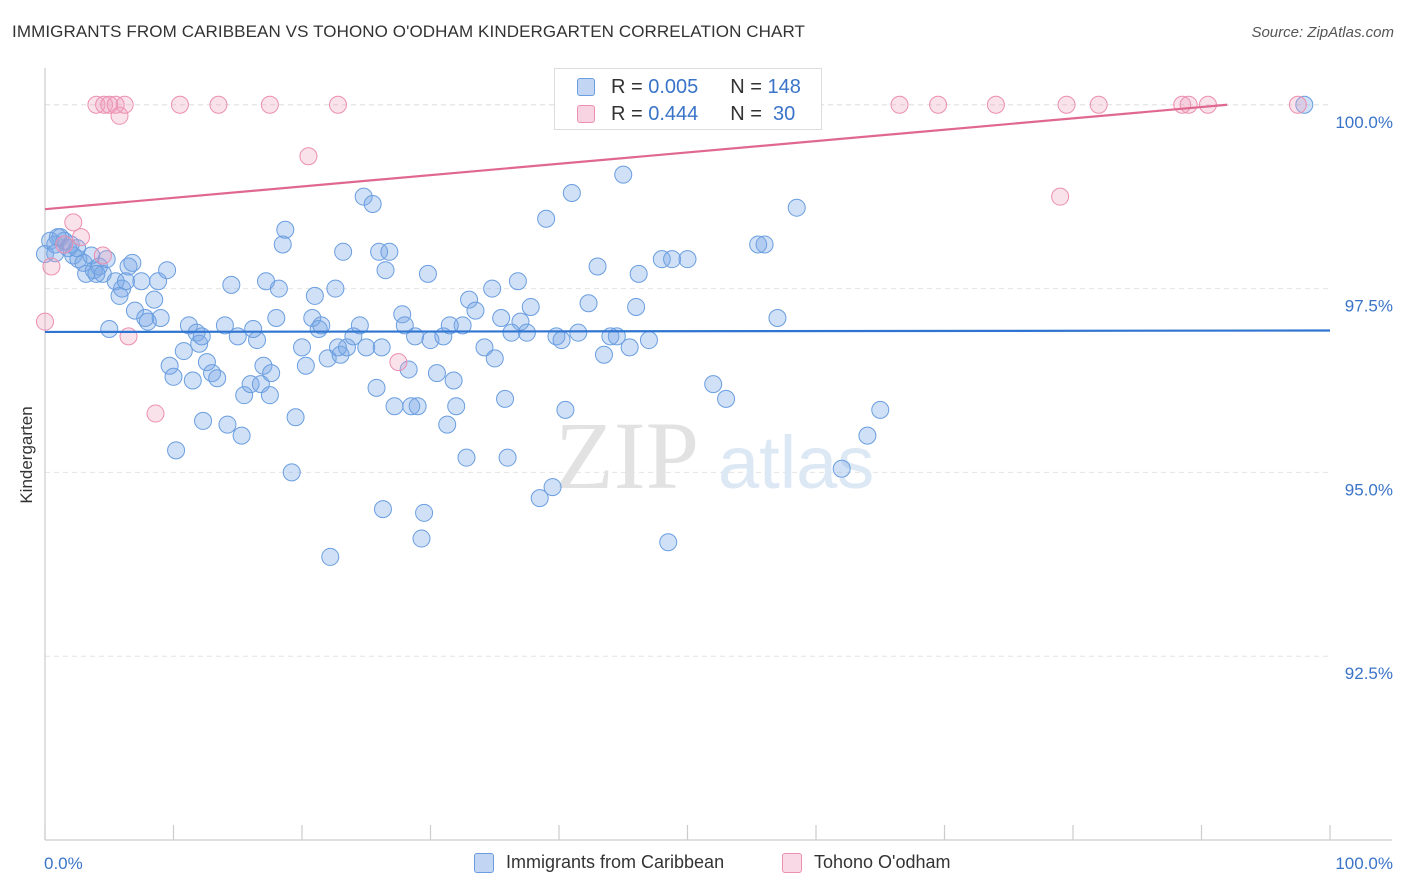  I want to click on legend-swatch-pink, so click(792, 862).